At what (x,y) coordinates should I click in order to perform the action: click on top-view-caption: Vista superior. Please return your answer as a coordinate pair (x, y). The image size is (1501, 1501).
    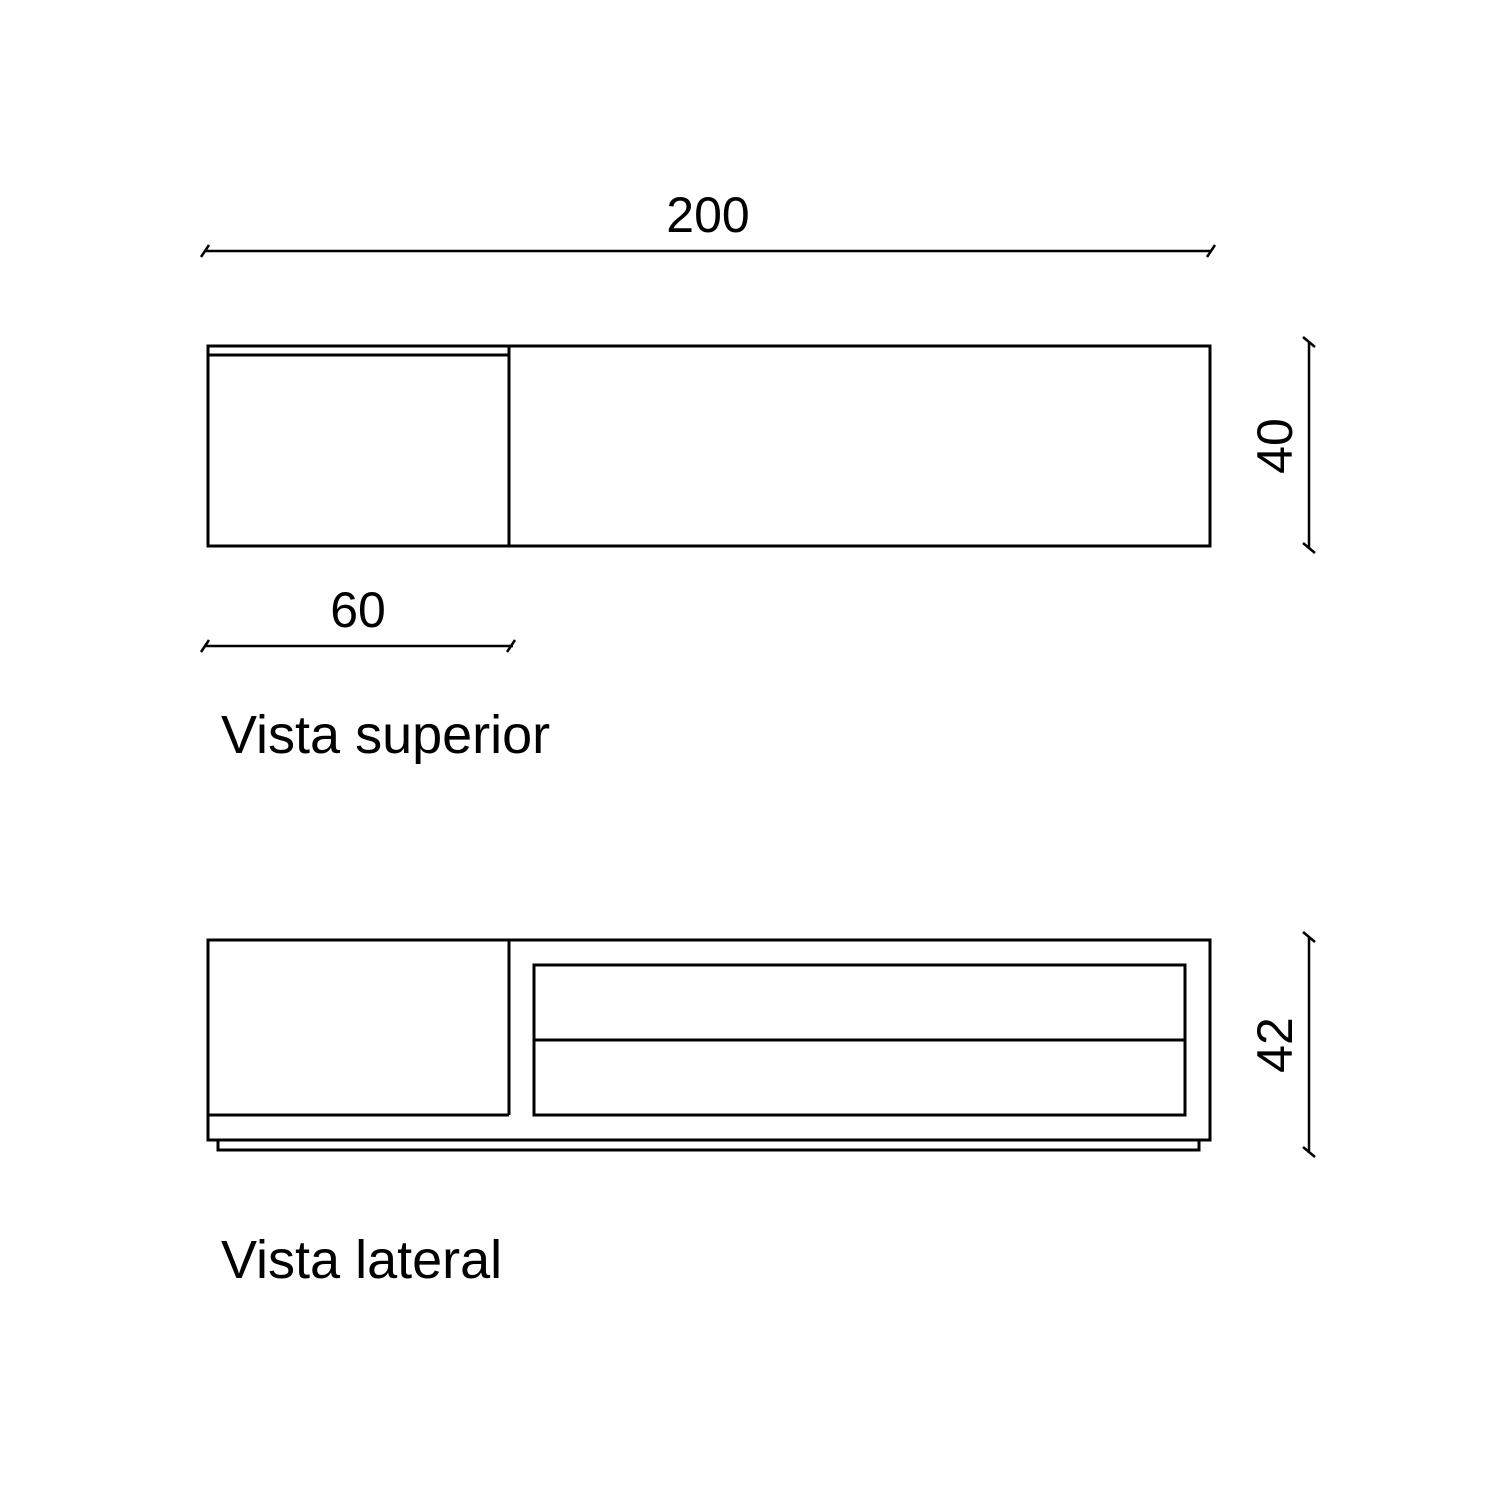
    Looking at the image, I should click on (385, 735).